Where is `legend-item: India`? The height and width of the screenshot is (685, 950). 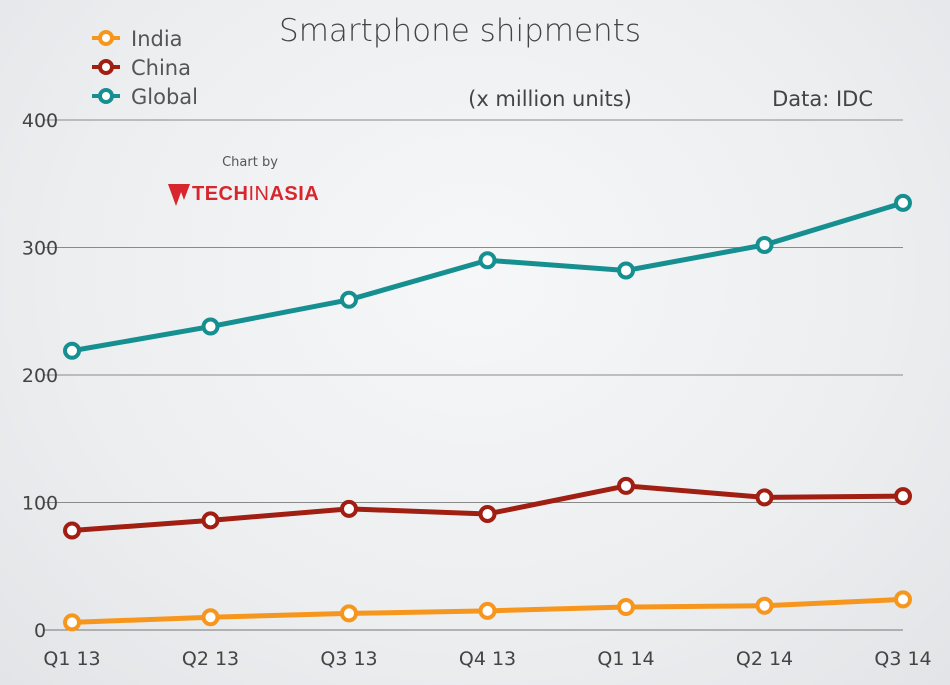
legend-item: India is located at coordinates (137, 39).